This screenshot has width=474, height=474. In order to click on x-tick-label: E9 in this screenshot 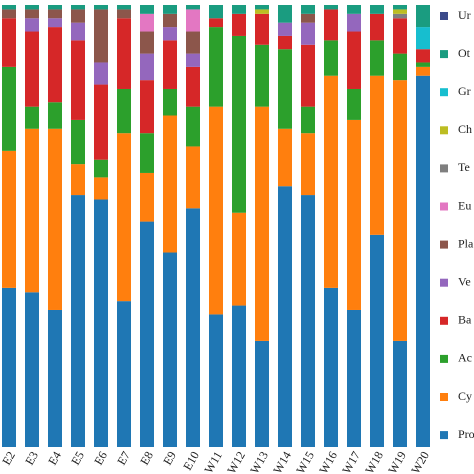, I will do `click(169, 458)`.